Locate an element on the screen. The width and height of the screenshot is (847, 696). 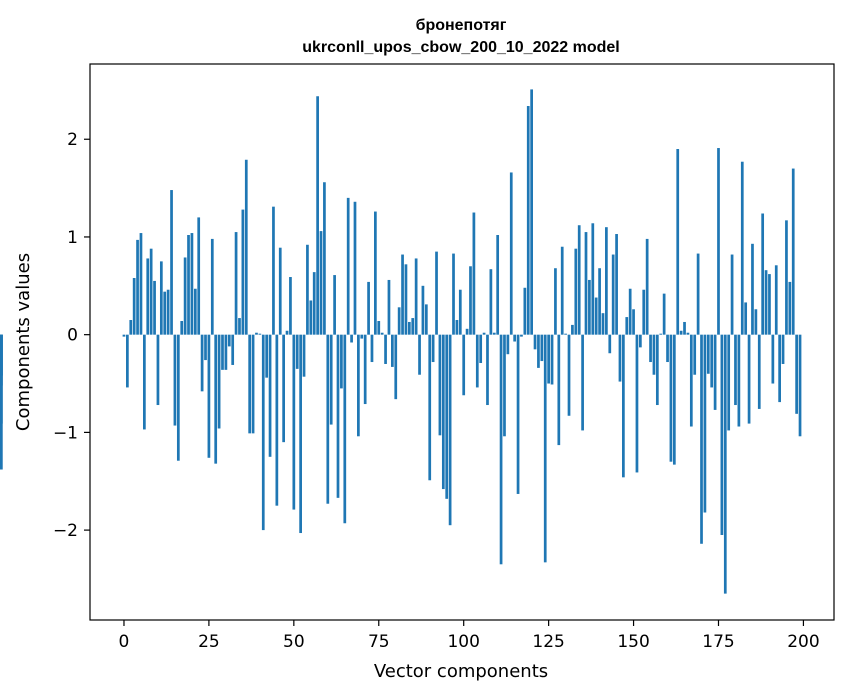
y-tick-label-1: 1 is located at coordinates (72, 238).